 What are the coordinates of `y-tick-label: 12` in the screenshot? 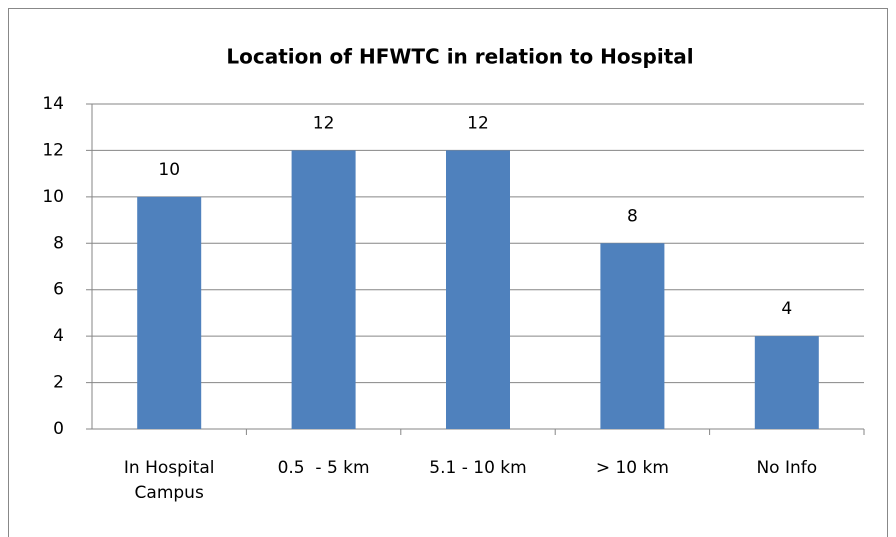 It's located at (53, 150).